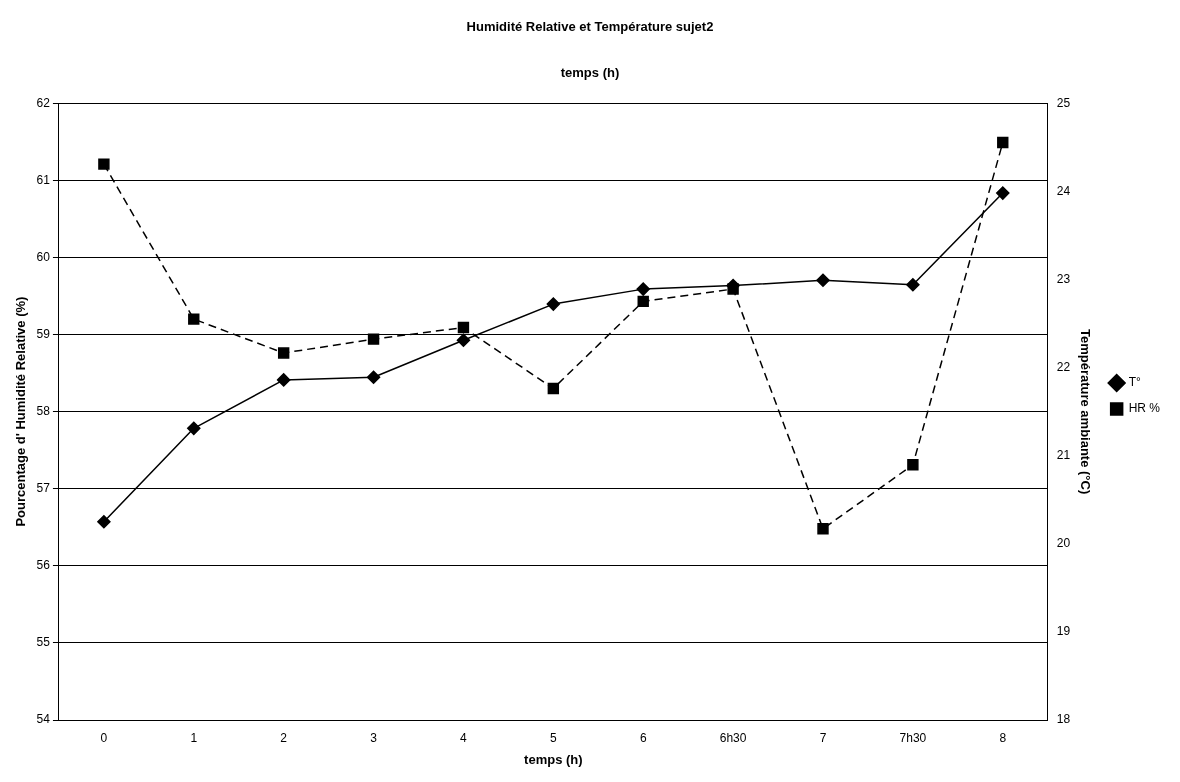 The width and height of the screenshot is (1180, 782). I want to click on y-tick-label: 60, so click(43, 256).